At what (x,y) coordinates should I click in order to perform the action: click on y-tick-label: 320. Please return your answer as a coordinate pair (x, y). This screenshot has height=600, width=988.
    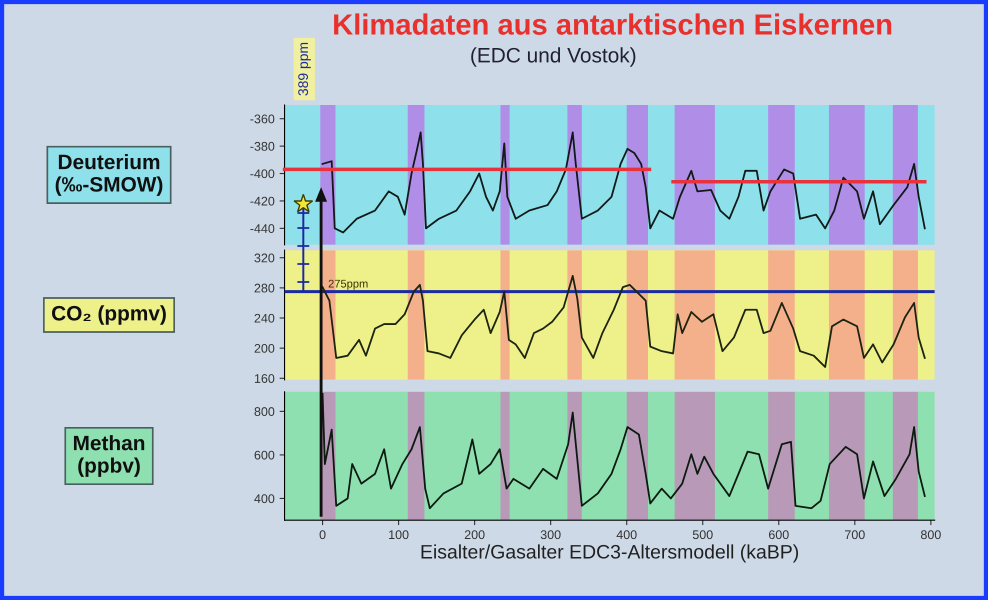
    Looking at the image, I should click on (264, 258).